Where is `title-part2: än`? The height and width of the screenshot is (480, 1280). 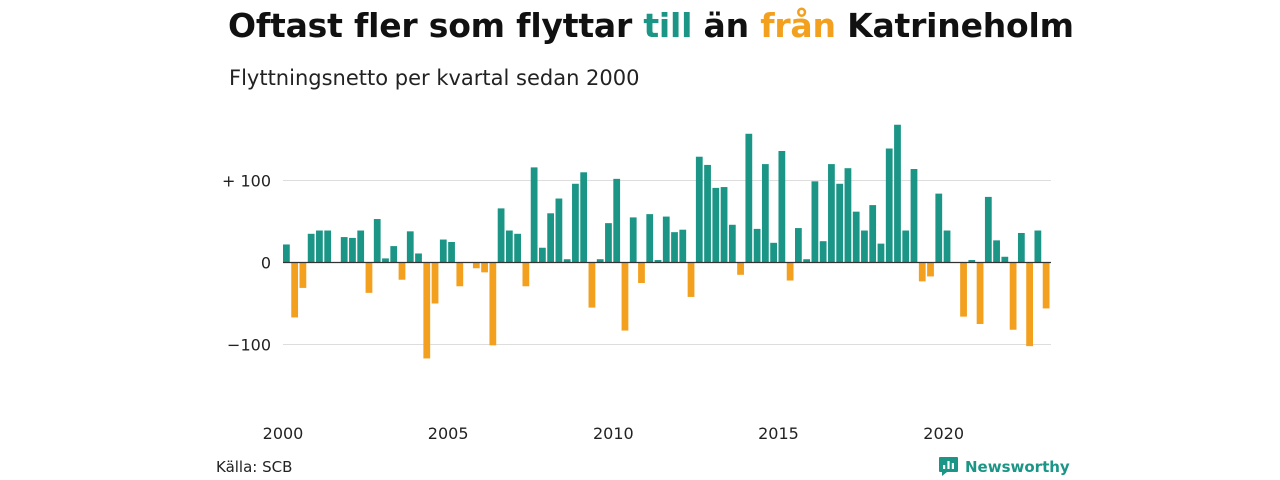 title-part2: än is located at coordinates (726, 25).